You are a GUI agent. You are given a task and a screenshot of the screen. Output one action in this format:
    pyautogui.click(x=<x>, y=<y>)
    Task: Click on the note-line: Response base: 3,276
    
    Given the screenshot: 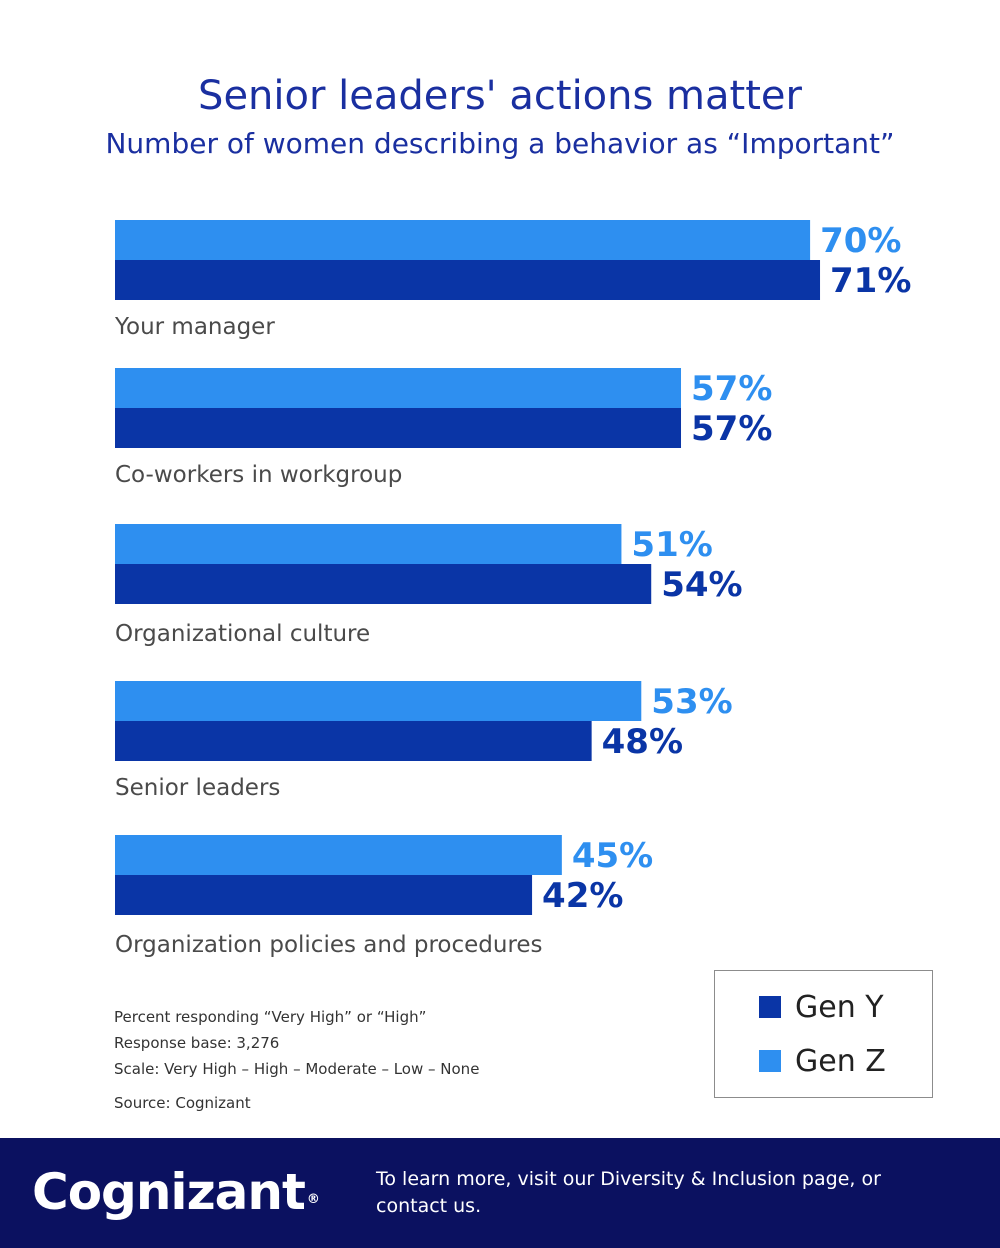 What is the action you would take?
    pyautogui.click(x=197, y=1043)
    